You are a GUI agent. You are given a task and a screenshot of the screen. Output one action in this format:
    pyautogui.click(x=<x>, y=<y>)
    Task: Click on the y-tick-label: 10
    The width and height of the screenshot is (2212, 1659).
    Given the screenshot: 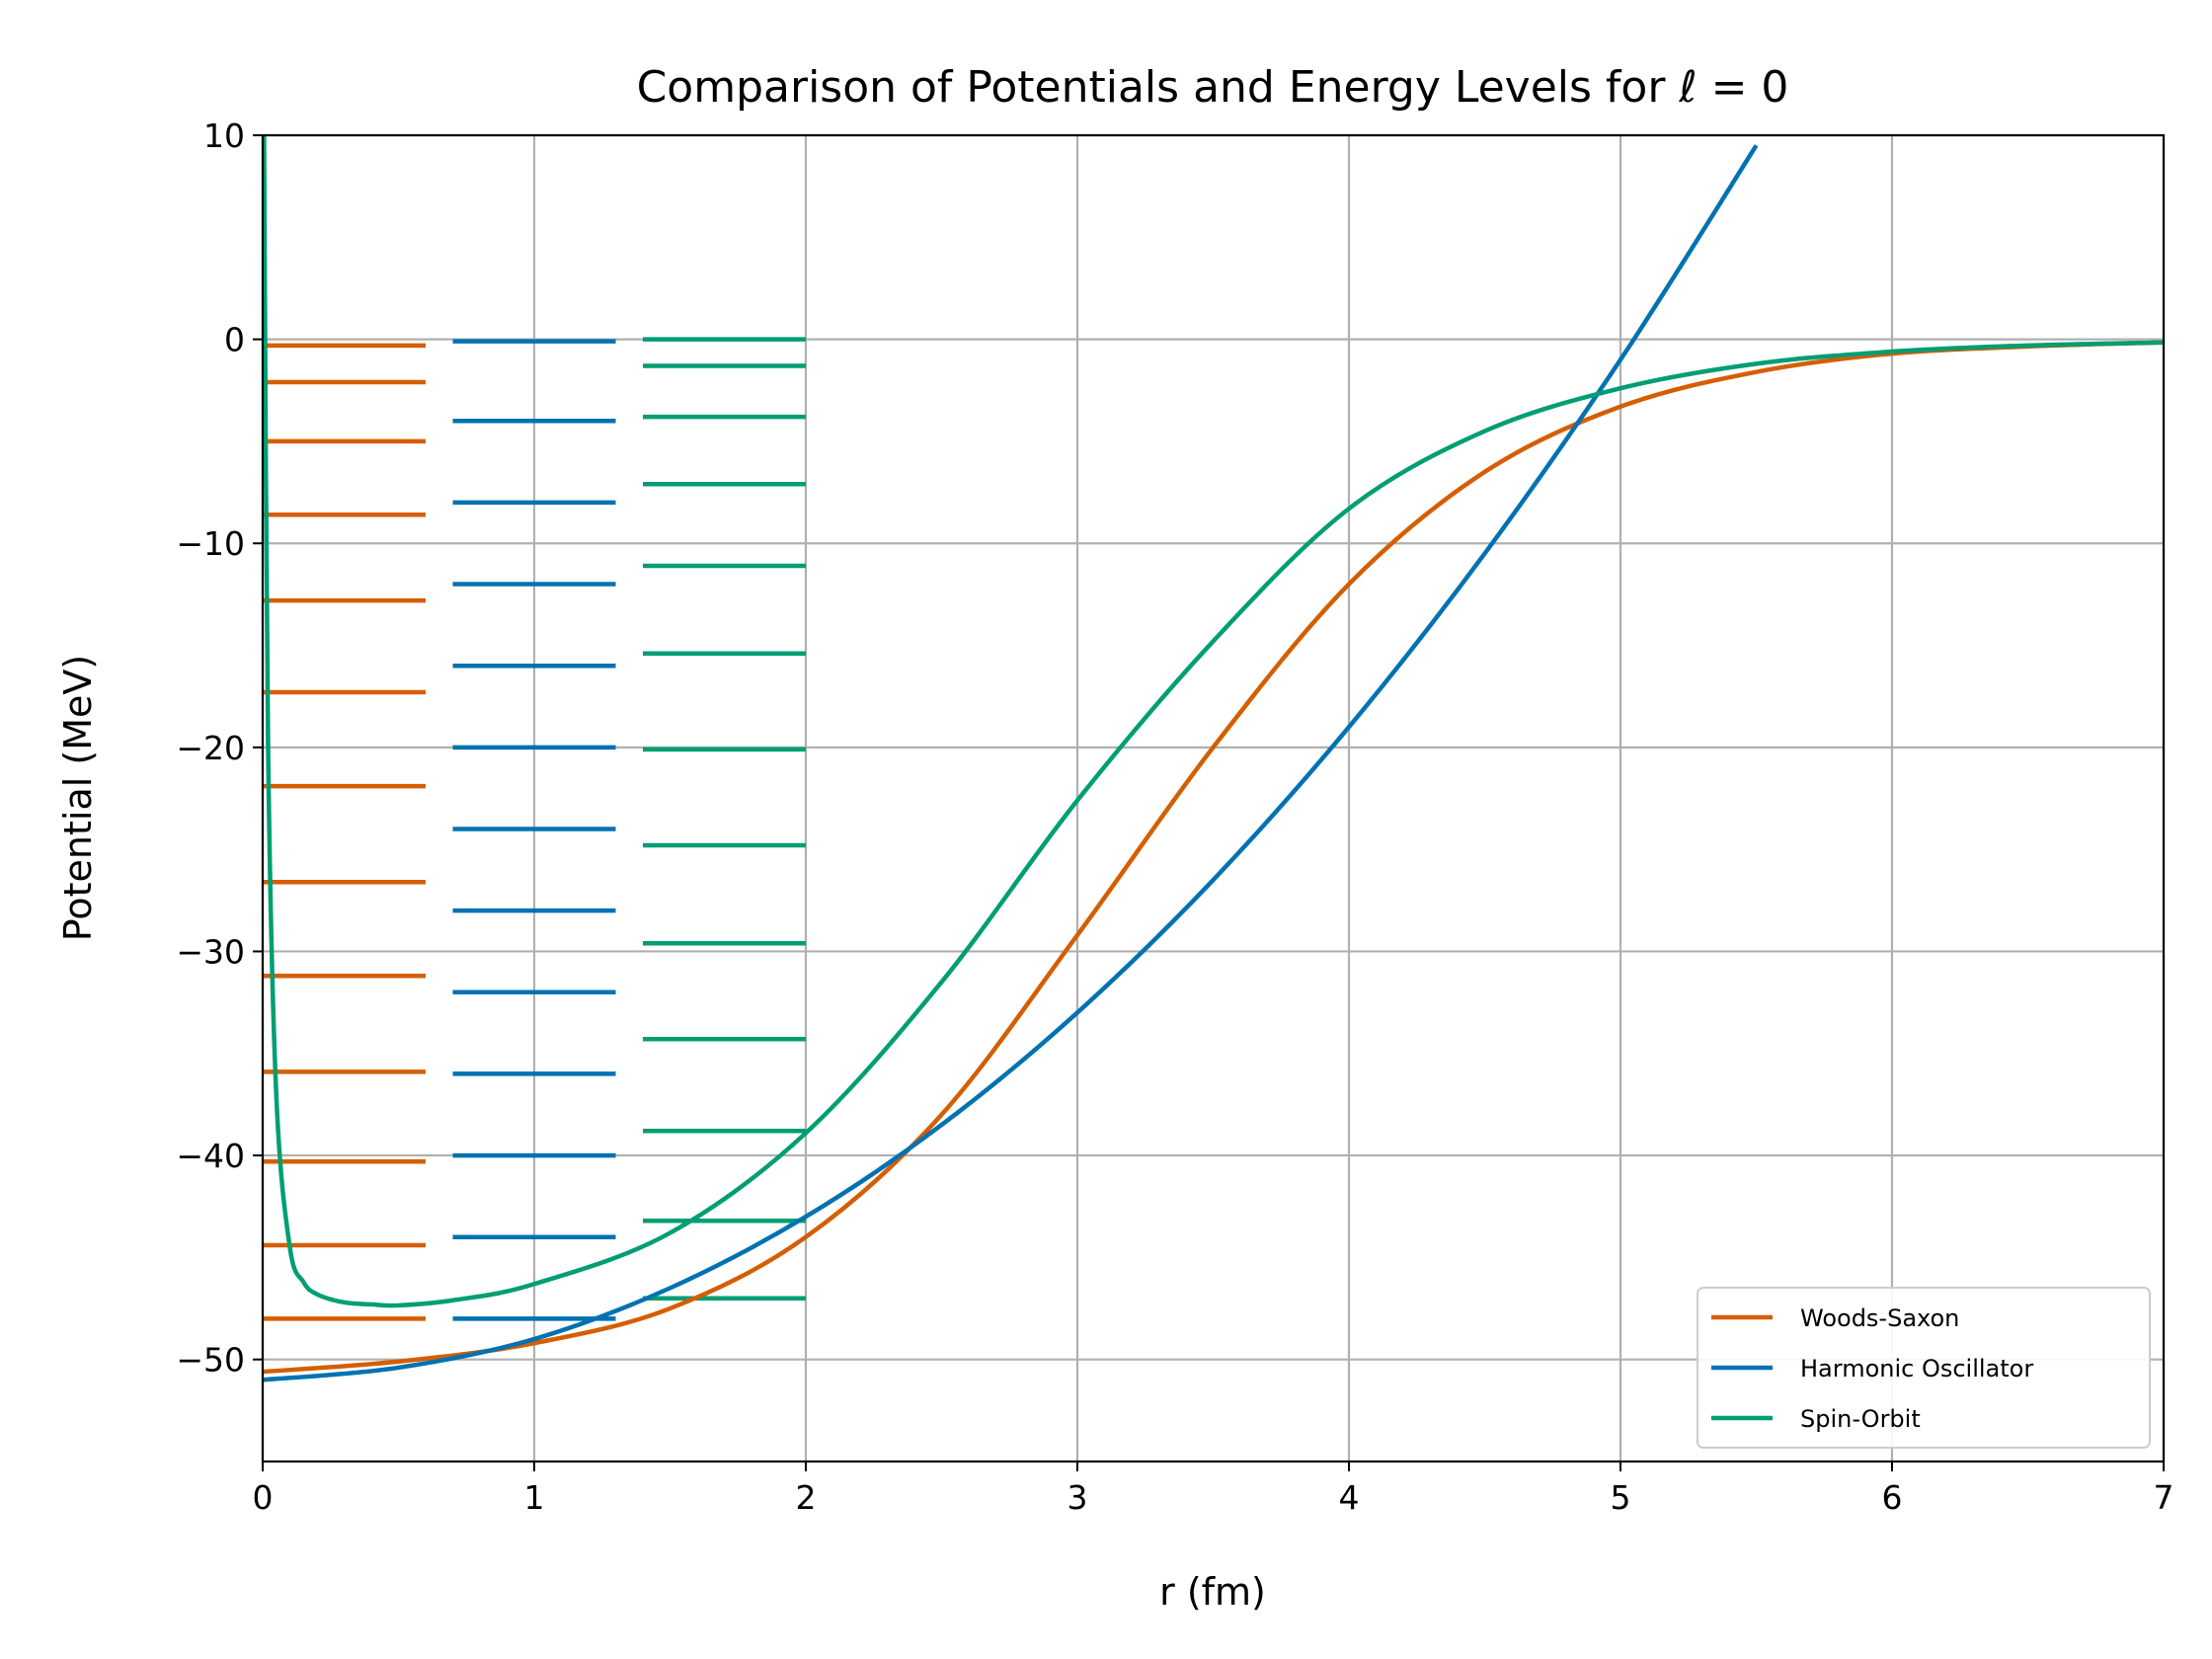 What is the action you would take?
    pyautogui.click(x=224, y=136)
    